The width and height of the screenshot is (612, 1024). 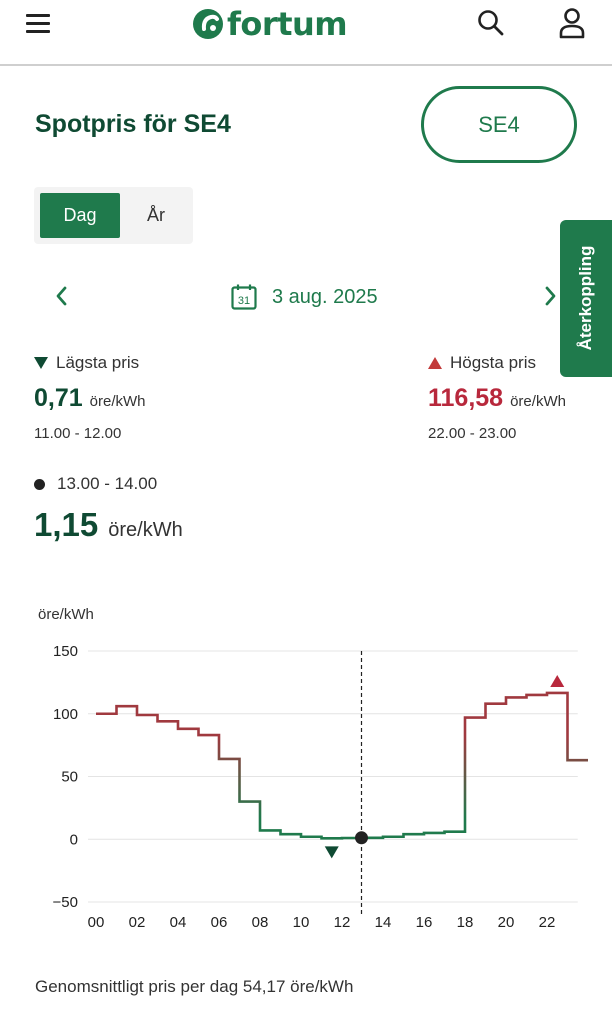 What do you see at coordinates (66, 614) in the screenshot?
I see `y-axis-label: öre/kWh` at bounding box center [66, 614].